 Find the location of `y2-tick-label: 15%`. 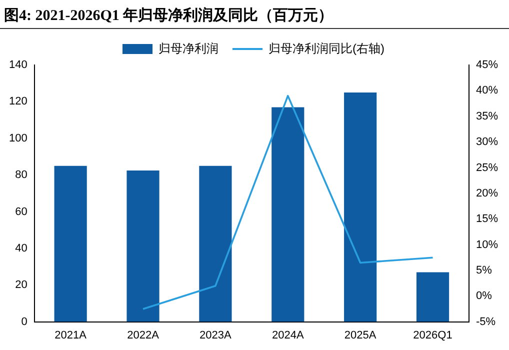

y2-tick-label: 15% is located at coordinates (487, 219).